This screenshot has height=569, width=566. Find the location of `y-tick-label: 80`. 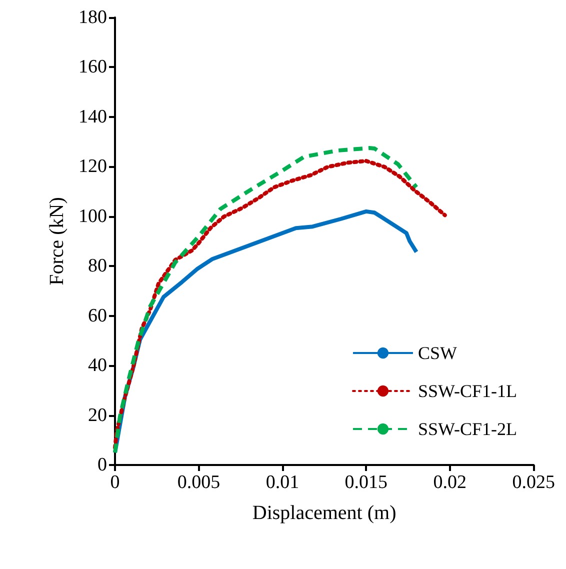

y-tick-label: 80 is located at coordinates (97, 266).